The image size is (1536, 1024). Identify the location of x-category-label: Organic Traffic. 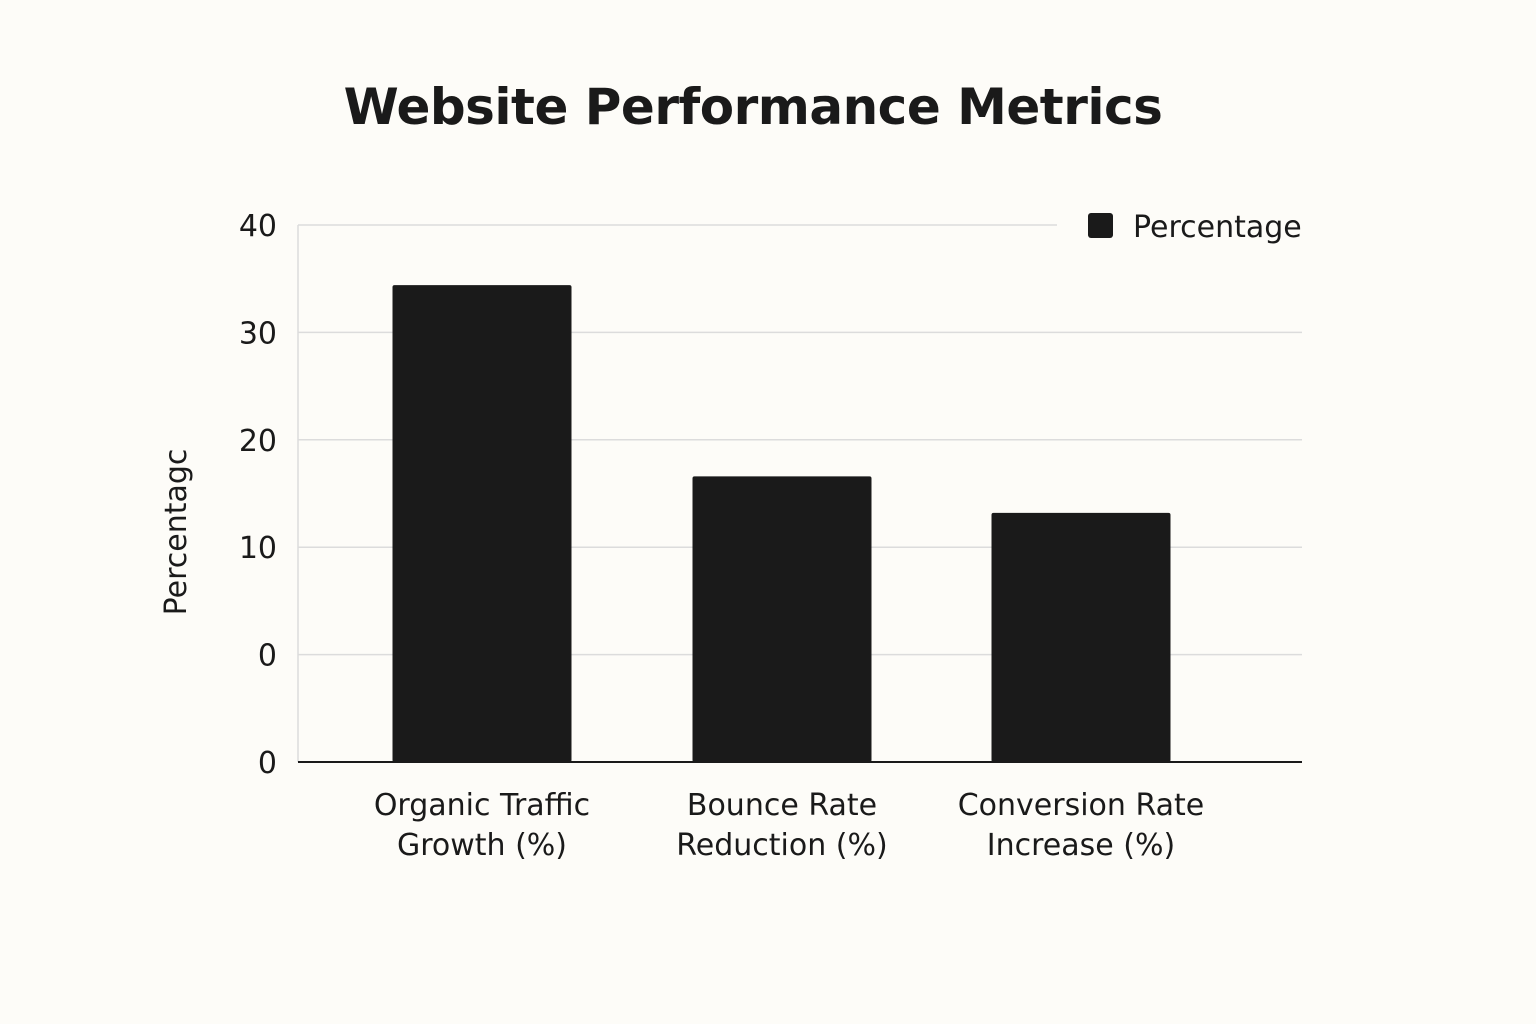
(482, 805).